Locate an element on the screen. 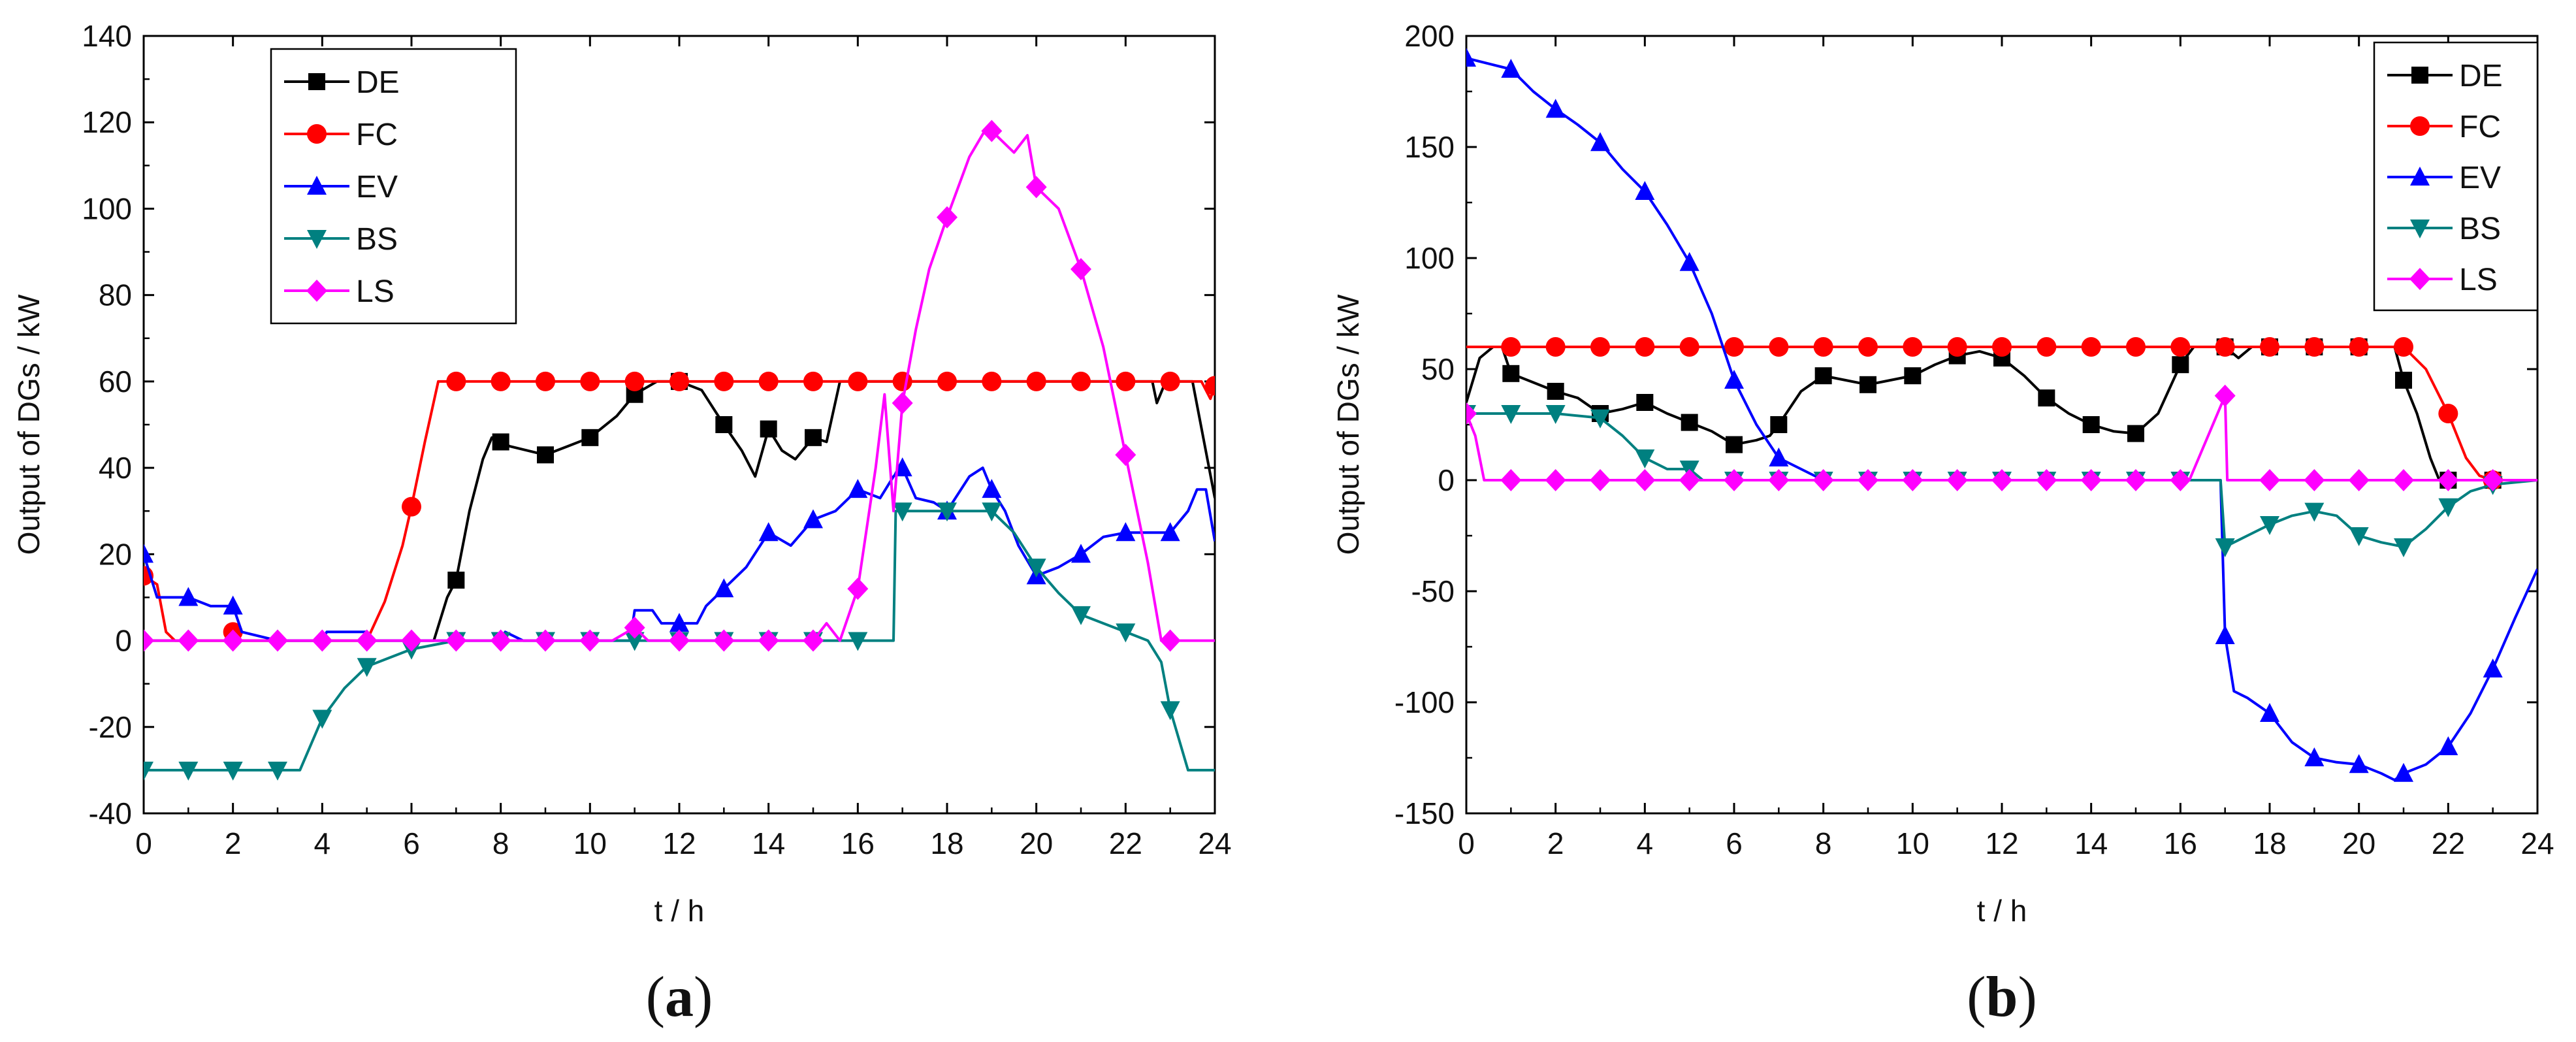 The image size is (2576, 1042). y-tick-label: 60 is located at coordinates (115, 382).